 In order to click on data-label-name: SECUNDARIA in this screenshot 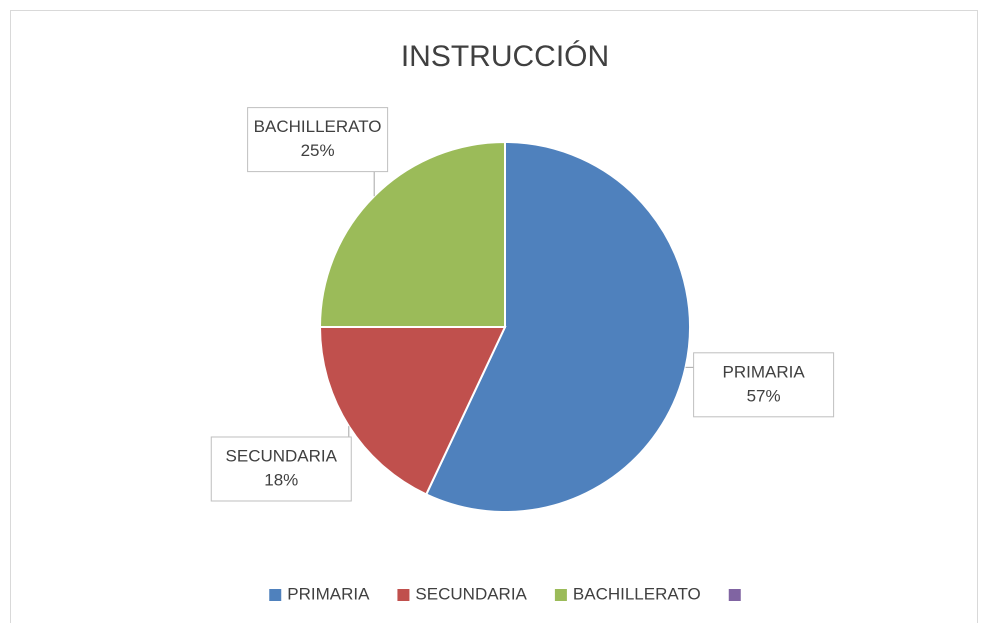, I will do `click(282, 455)`.